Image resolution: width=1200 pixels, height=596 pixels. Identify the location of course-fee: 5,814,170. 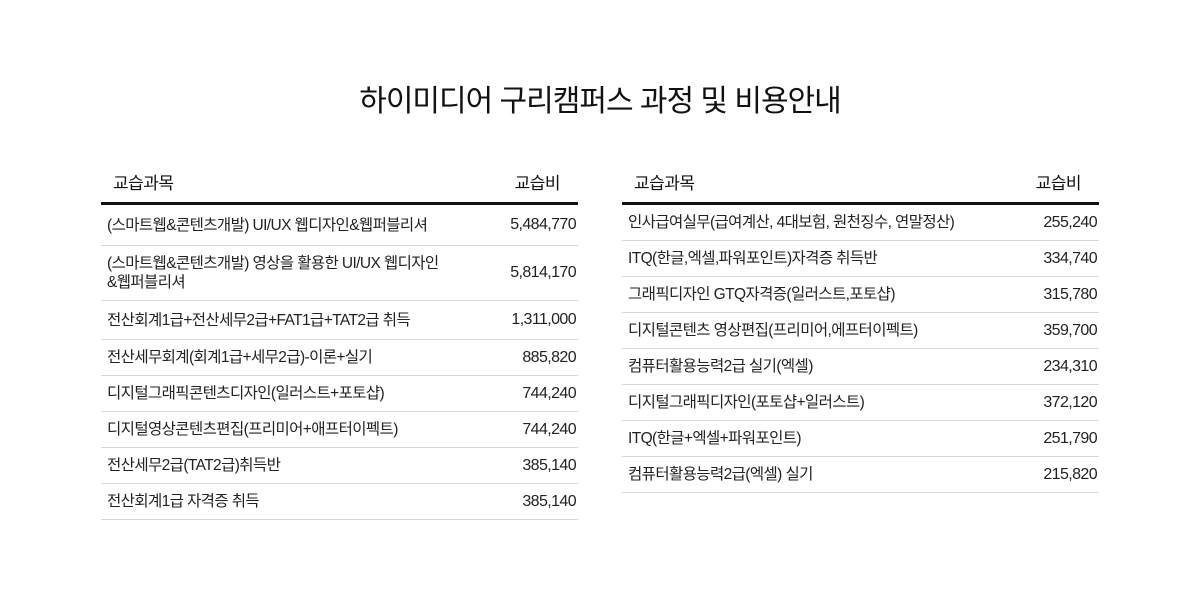
(543, 272).